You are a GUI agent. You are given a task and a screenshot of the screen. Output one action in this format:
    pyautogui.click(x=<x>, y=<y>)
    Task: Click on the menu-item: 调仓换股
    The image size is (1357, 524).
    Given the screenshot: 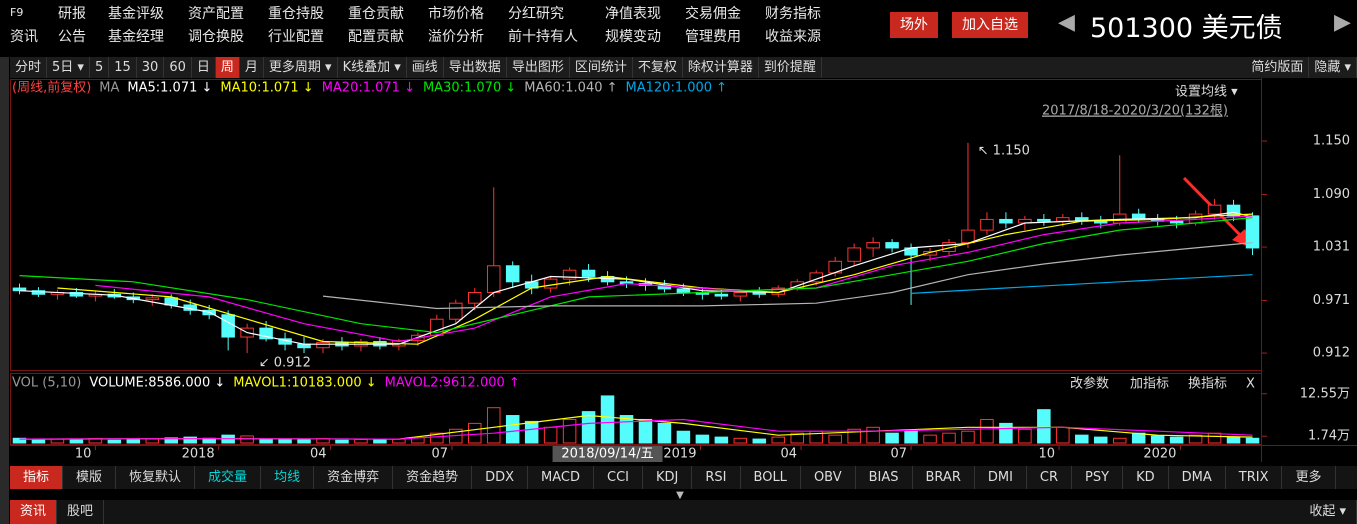 What is the action you would take?
    pyautogui.click(x=216, y=37)
    